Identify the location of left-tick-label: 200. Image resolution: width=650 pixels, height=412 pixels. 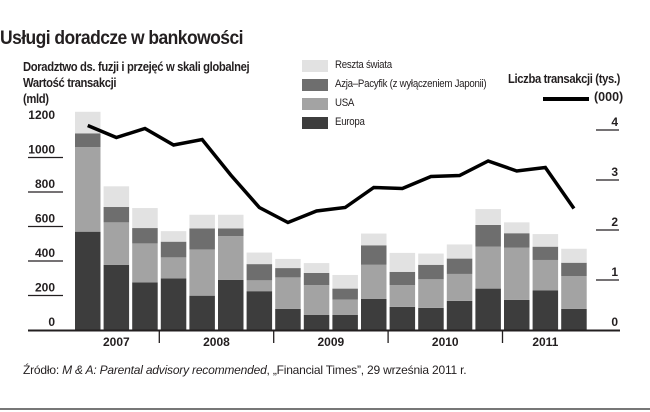
(45, 288).